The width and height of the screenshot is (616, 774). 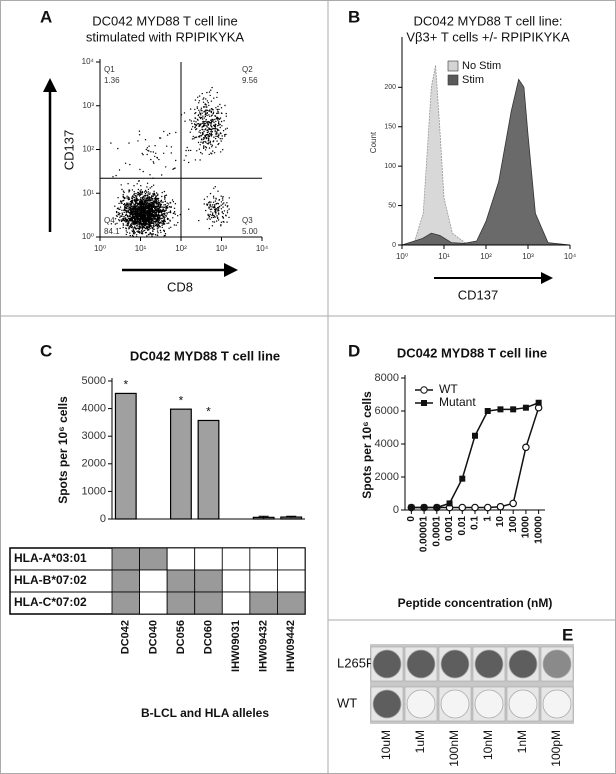 What do you see at coordinates (487, 519) in the screenshot?
I see `x-tick-label: 1` at bounding box center [487, 519].